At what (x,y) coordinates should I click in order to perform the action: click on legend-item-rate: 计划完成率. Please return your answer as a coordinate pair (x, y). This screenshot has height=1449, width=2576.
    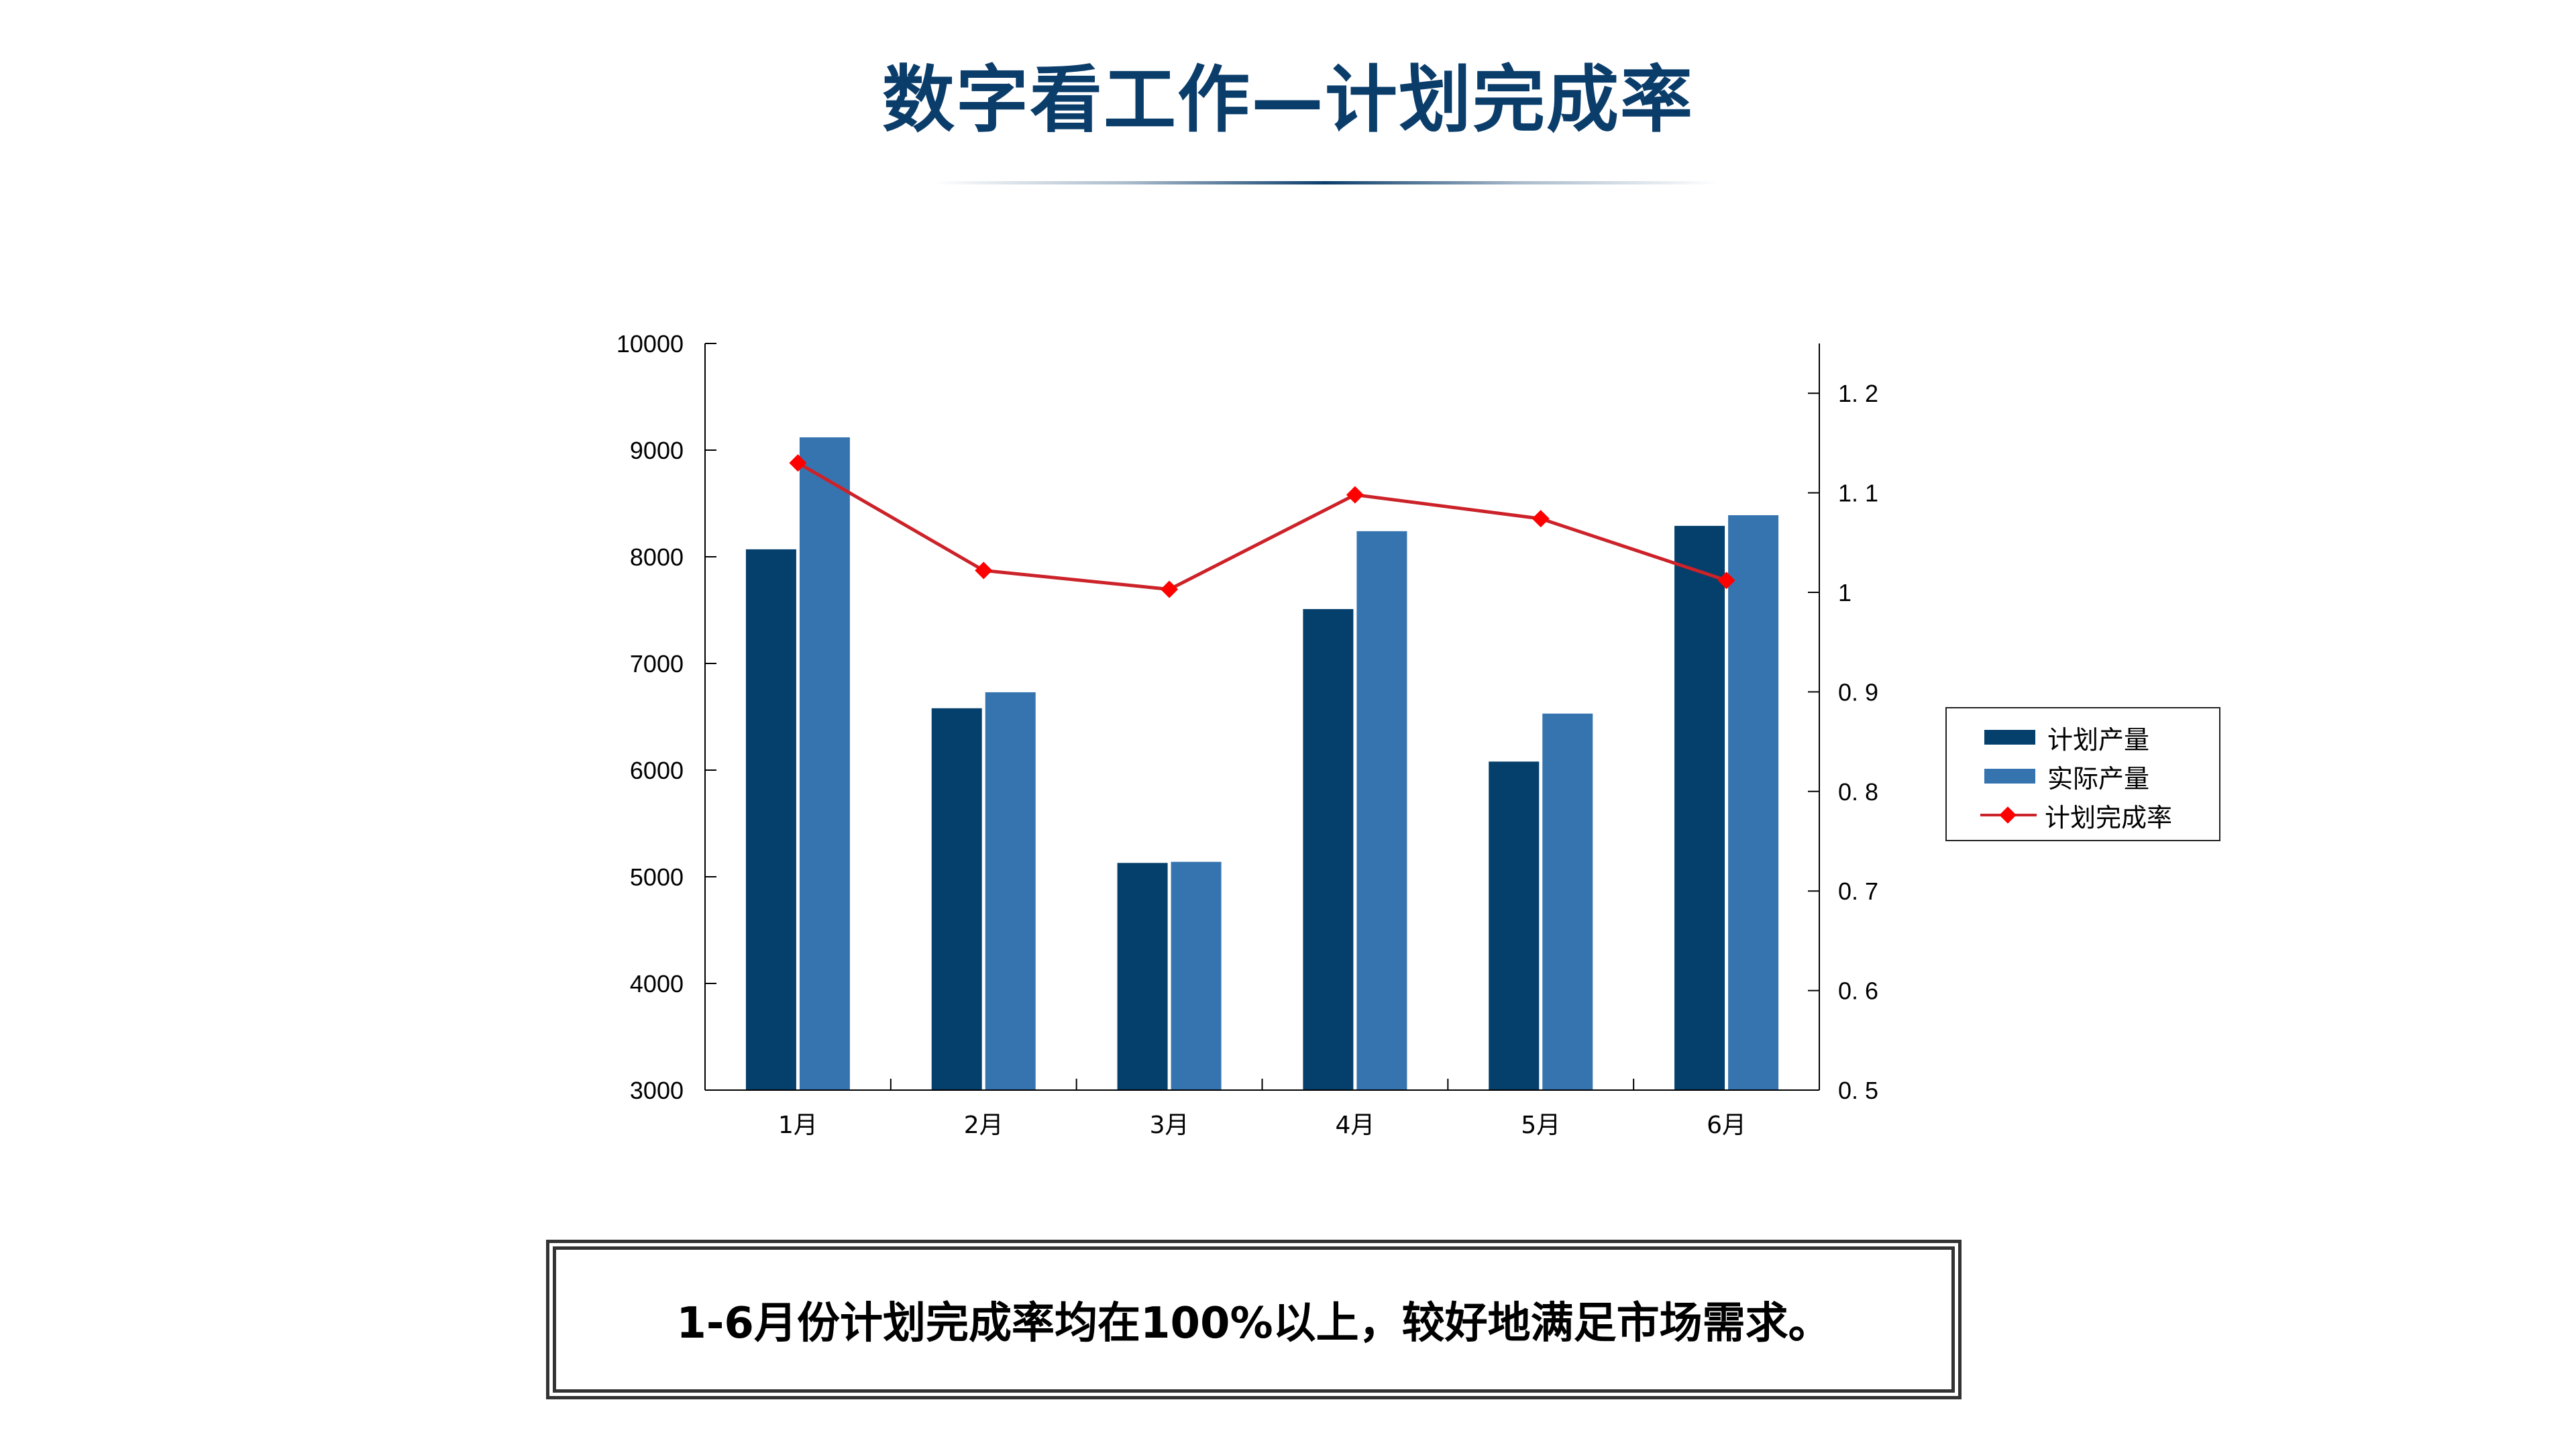
    Looking at the image, I should click on (2076, 815).